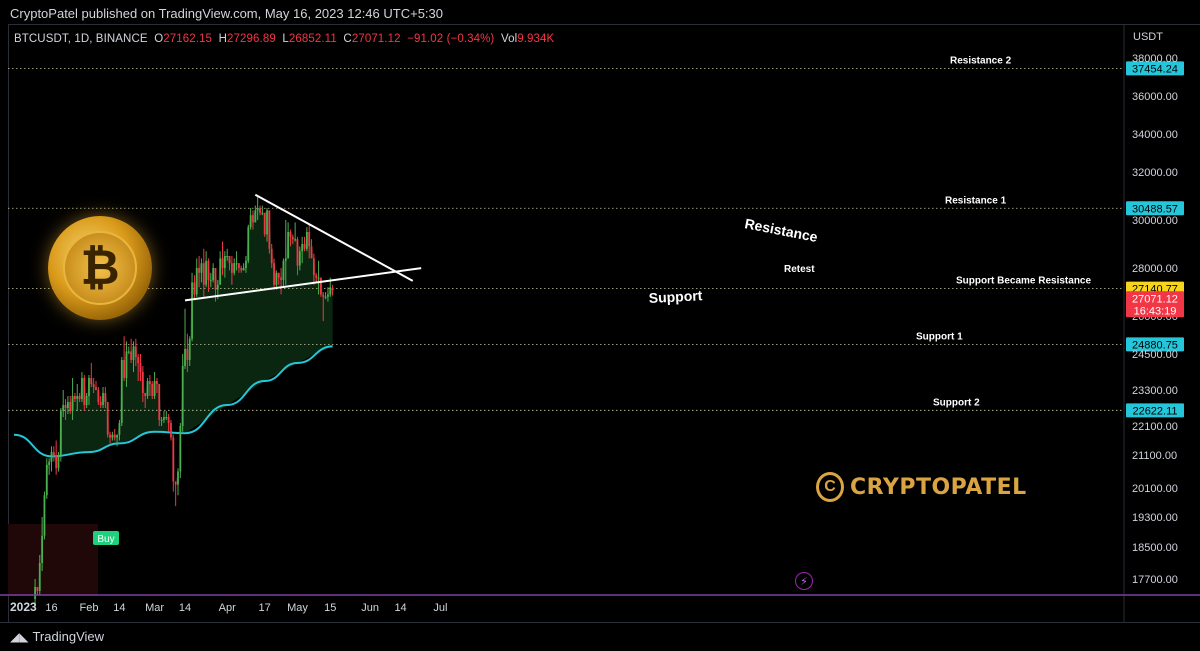 Image resolution: width=1200 pixels, height=651 pixels. Describe the element at coordinates (1155, 518) in the screenshot. I see `y-tick-label: 19300.00` at that location.